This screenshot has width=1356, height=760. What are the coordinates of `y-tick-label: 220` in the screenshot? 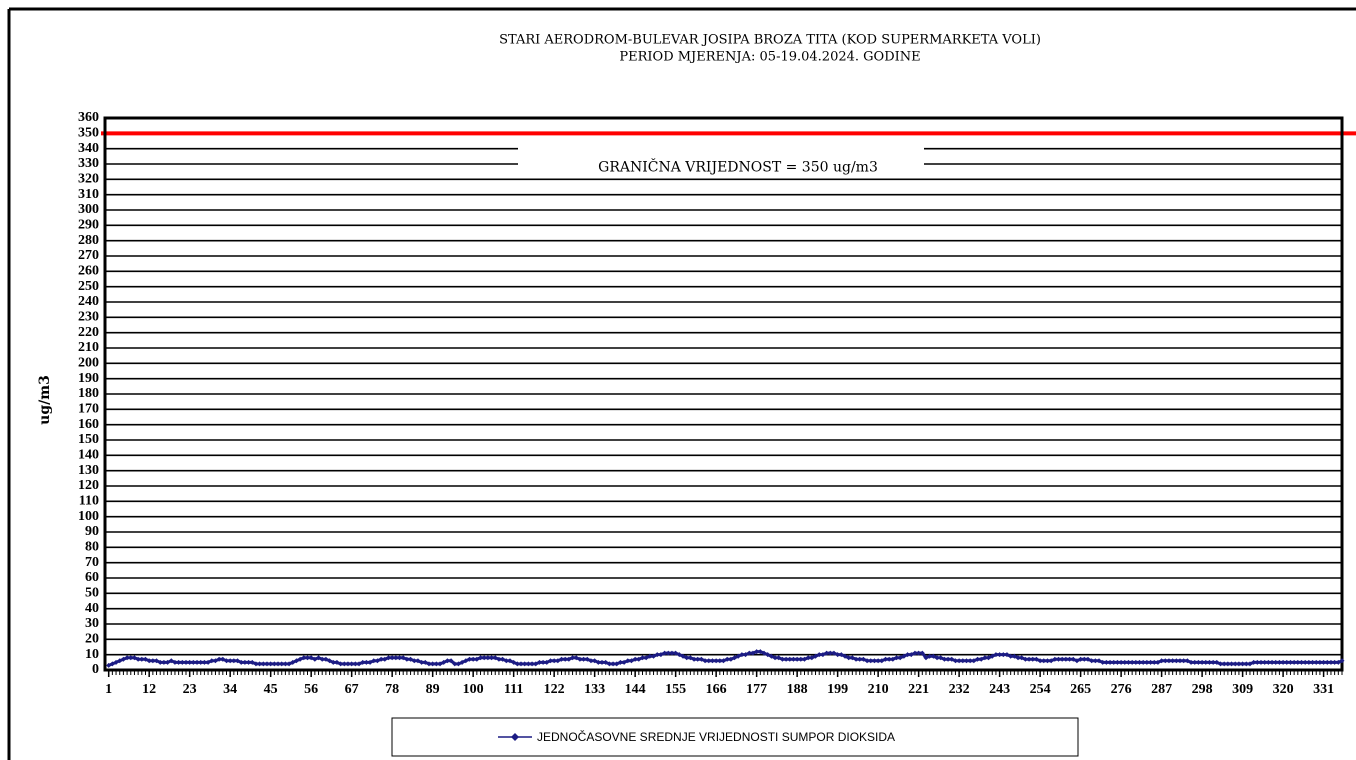 It's located at (88, 332).